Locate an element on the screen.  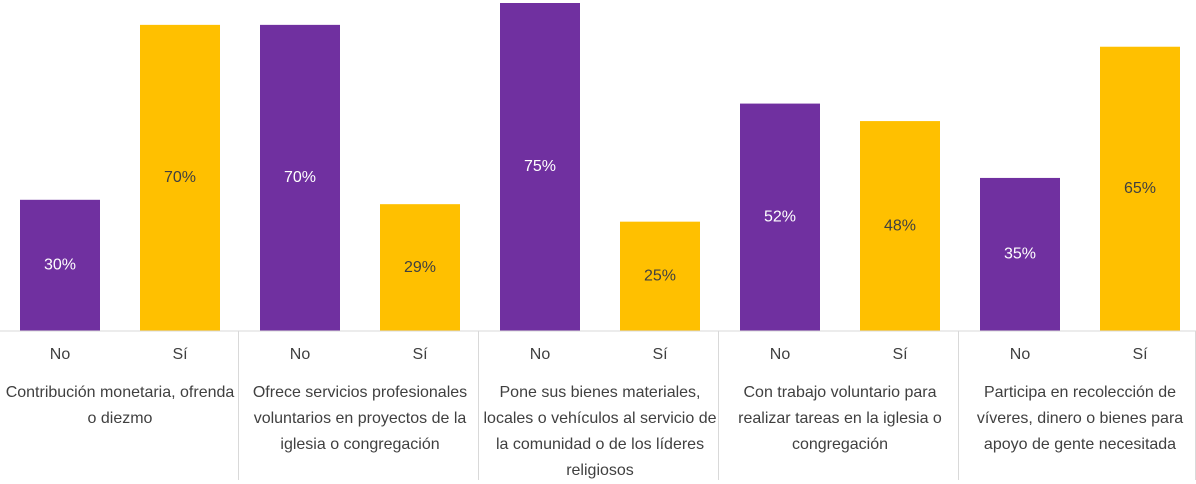
value-label: 48% is located at coordinates (900, 225).